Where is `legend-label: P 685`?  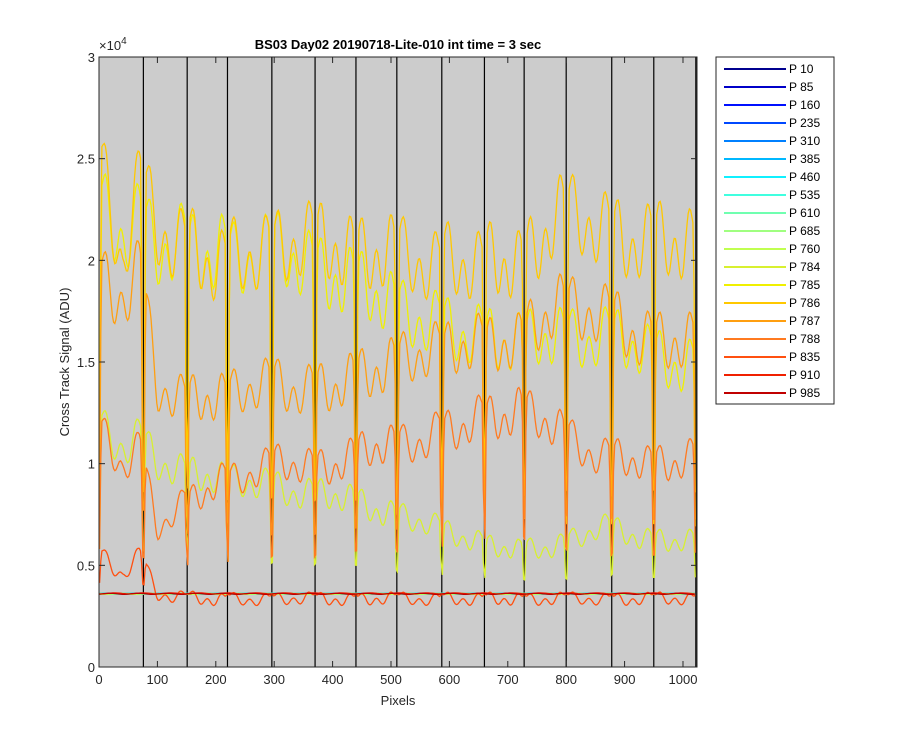
legend-label: P 685 is located at coordinates (804, 231).